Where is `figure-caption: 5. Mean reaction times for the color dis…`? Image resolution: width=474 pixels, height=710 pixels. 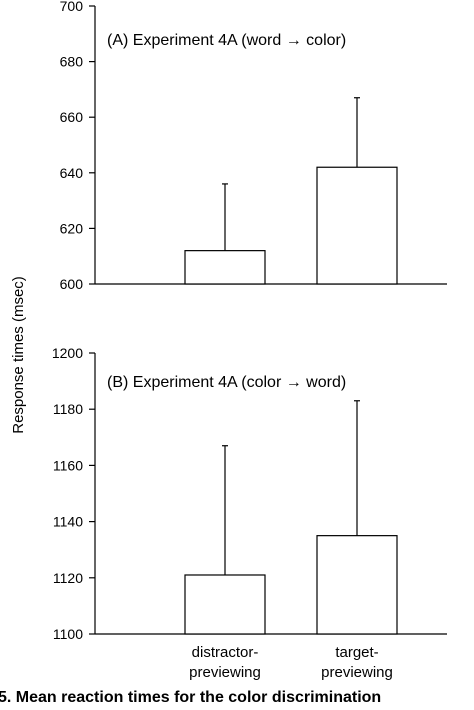 figure-caption: 5. Mean reaction times for the color dis… is located at coordinates (190, 697).